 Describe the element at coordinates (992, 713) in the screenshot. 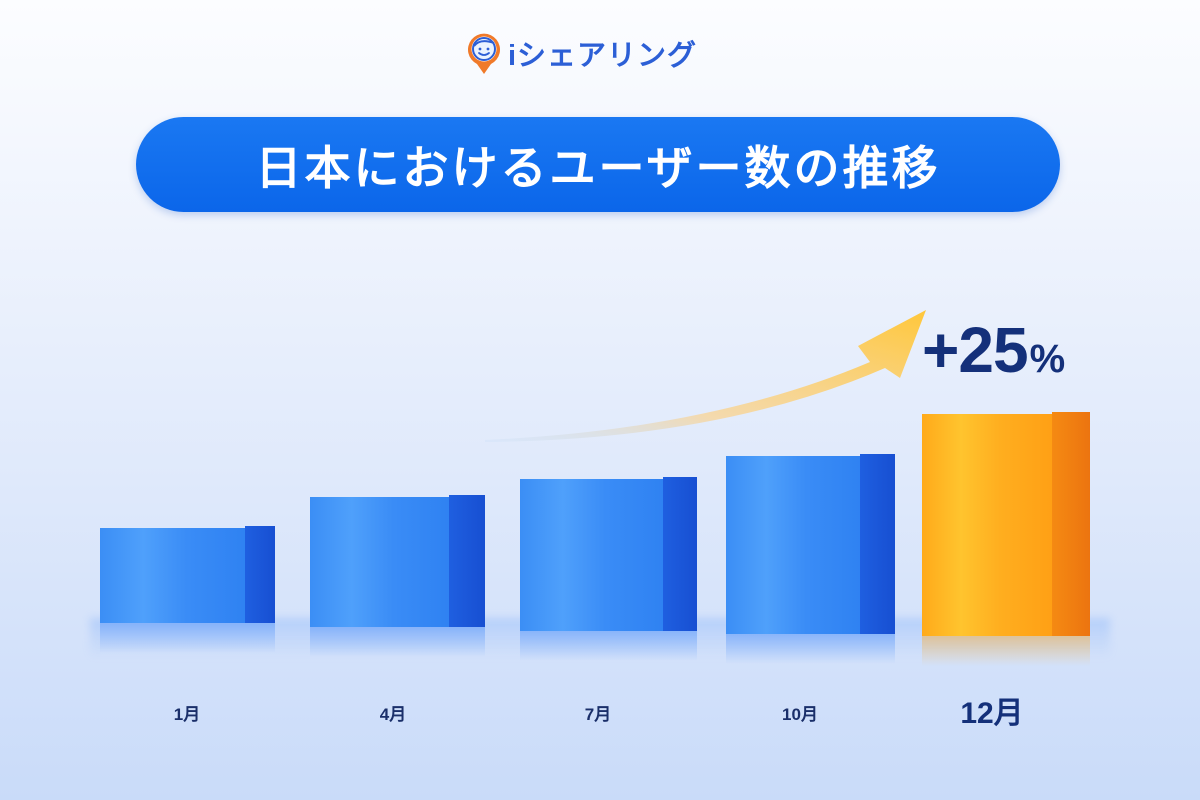

I see `x-label-dec: 12月` at that location.